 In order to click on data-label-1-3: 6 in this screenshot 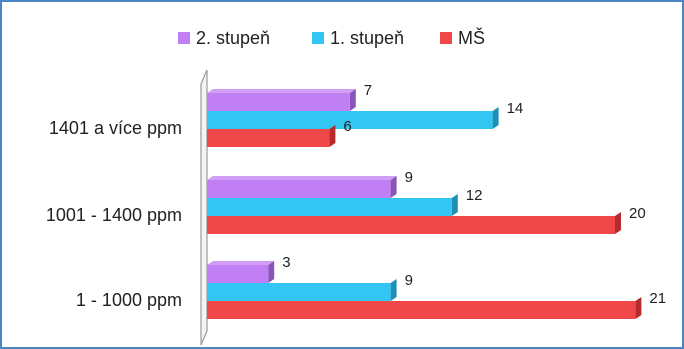, I will do `click(347, 126)`.